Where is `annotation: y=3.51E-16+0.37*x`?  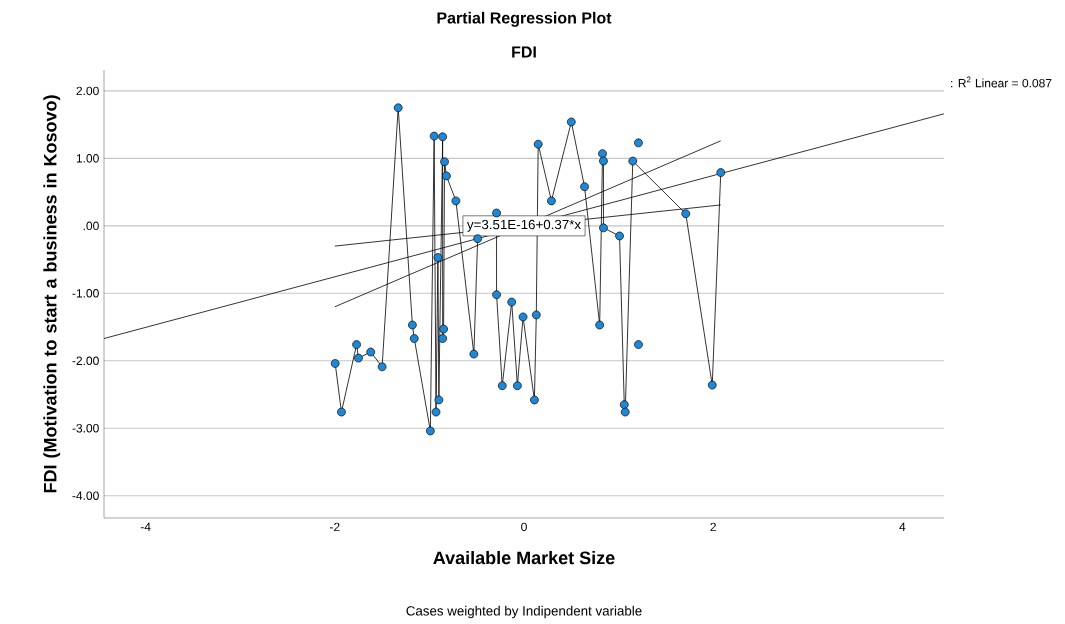 annotation: y=3.51E-16+0.37*x is located at coordinates (523, 225).